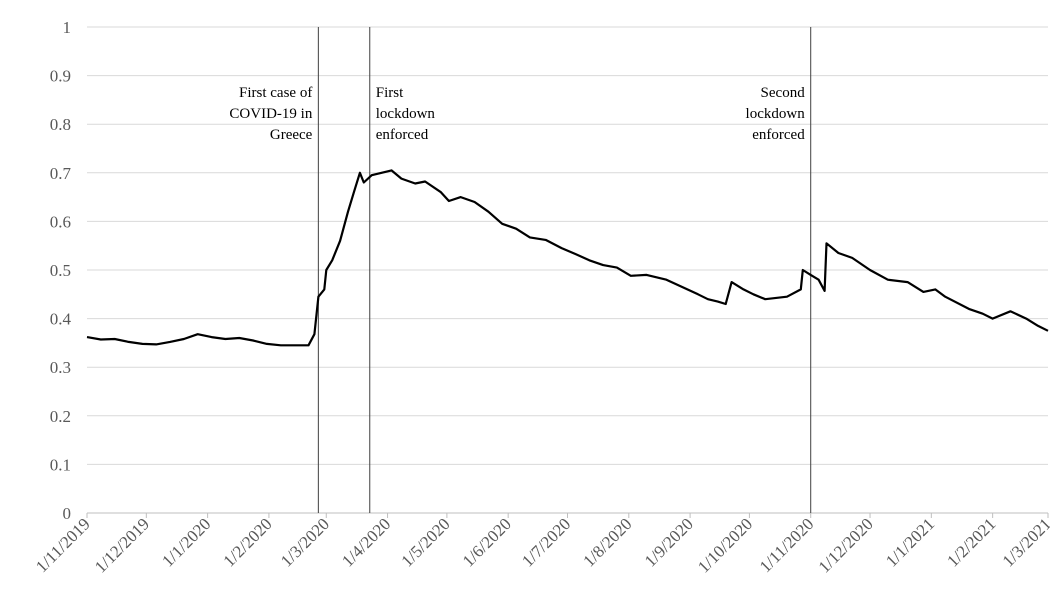  Describe the element at coordinates (426, 542) in the screenshot. I see `x-tick-label: 1/5/2020` at that location.